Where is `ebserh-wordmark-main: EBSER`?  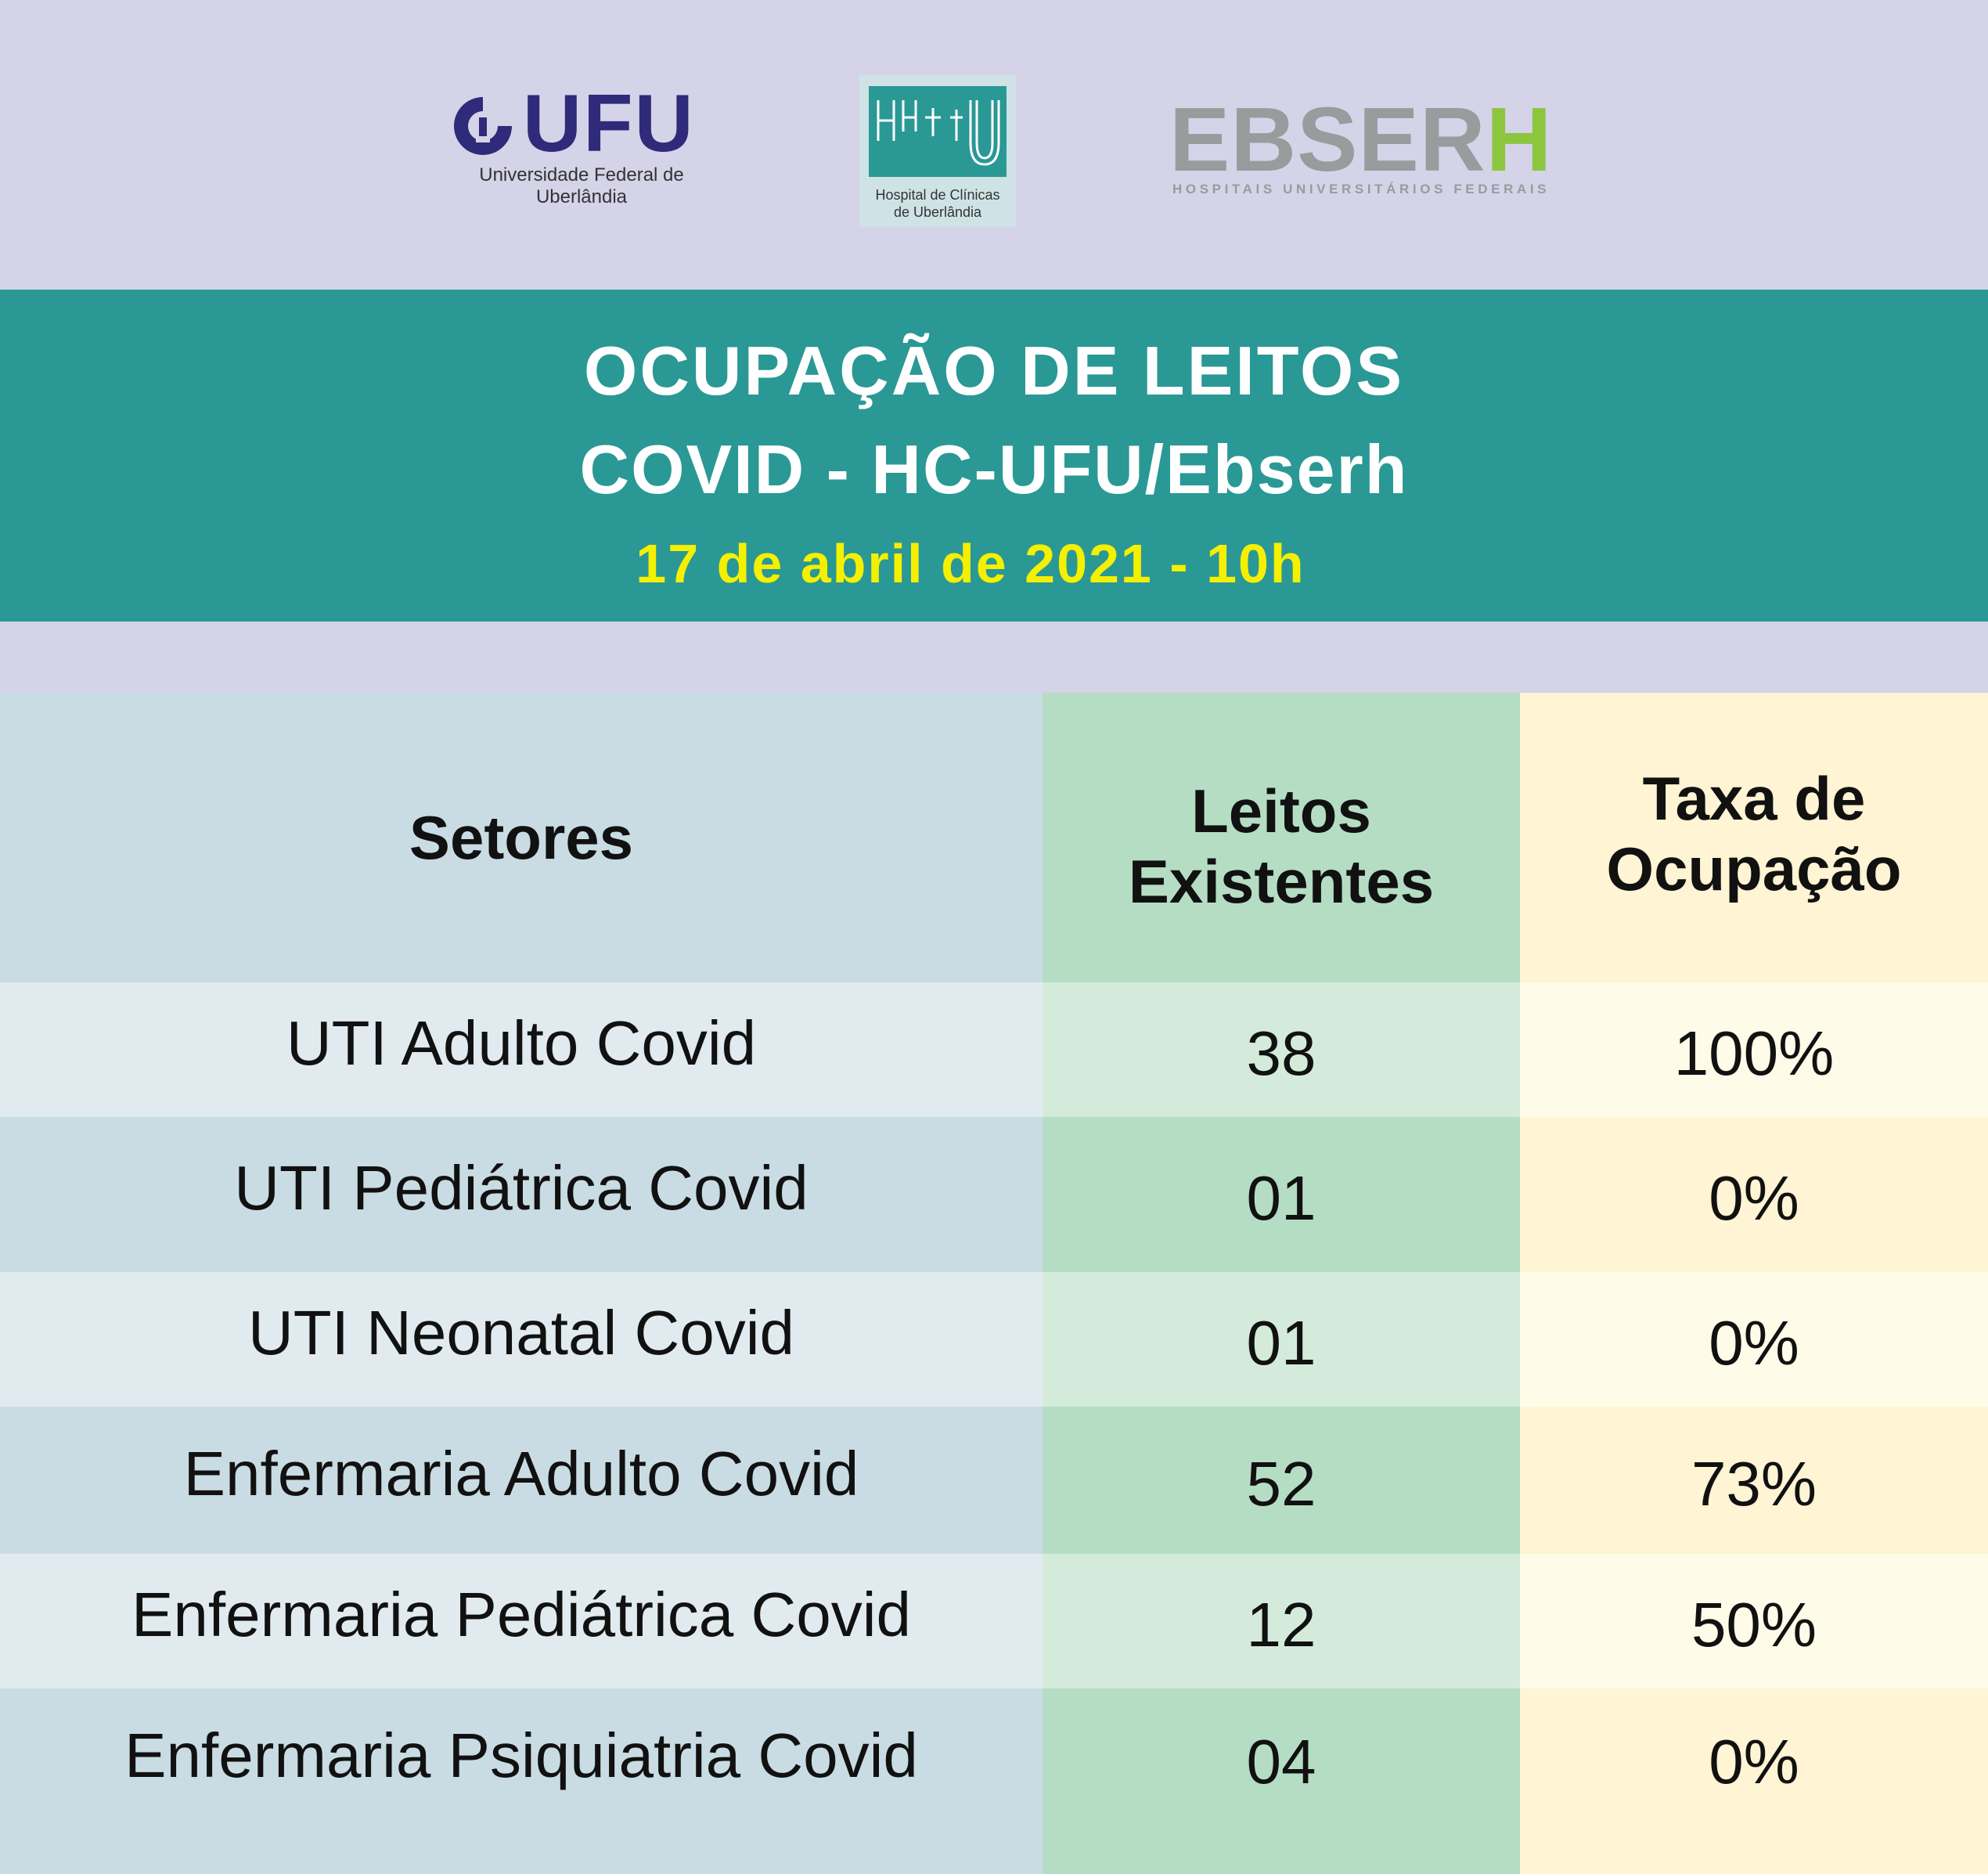 ebserh-wordmark-main: EBSER is located at coordinates (1328, 139).